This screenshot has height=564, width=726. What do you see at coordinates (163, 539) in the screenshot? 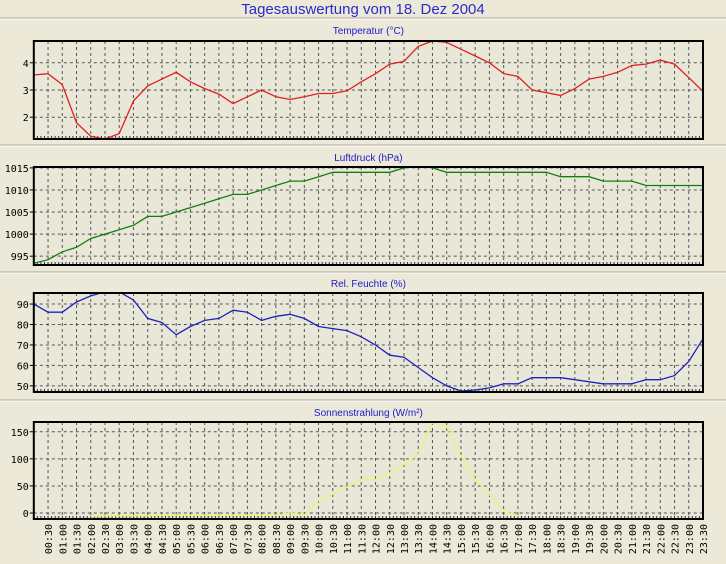
I see `x-tick-label: 04:30` at bounding box center [163, 539].